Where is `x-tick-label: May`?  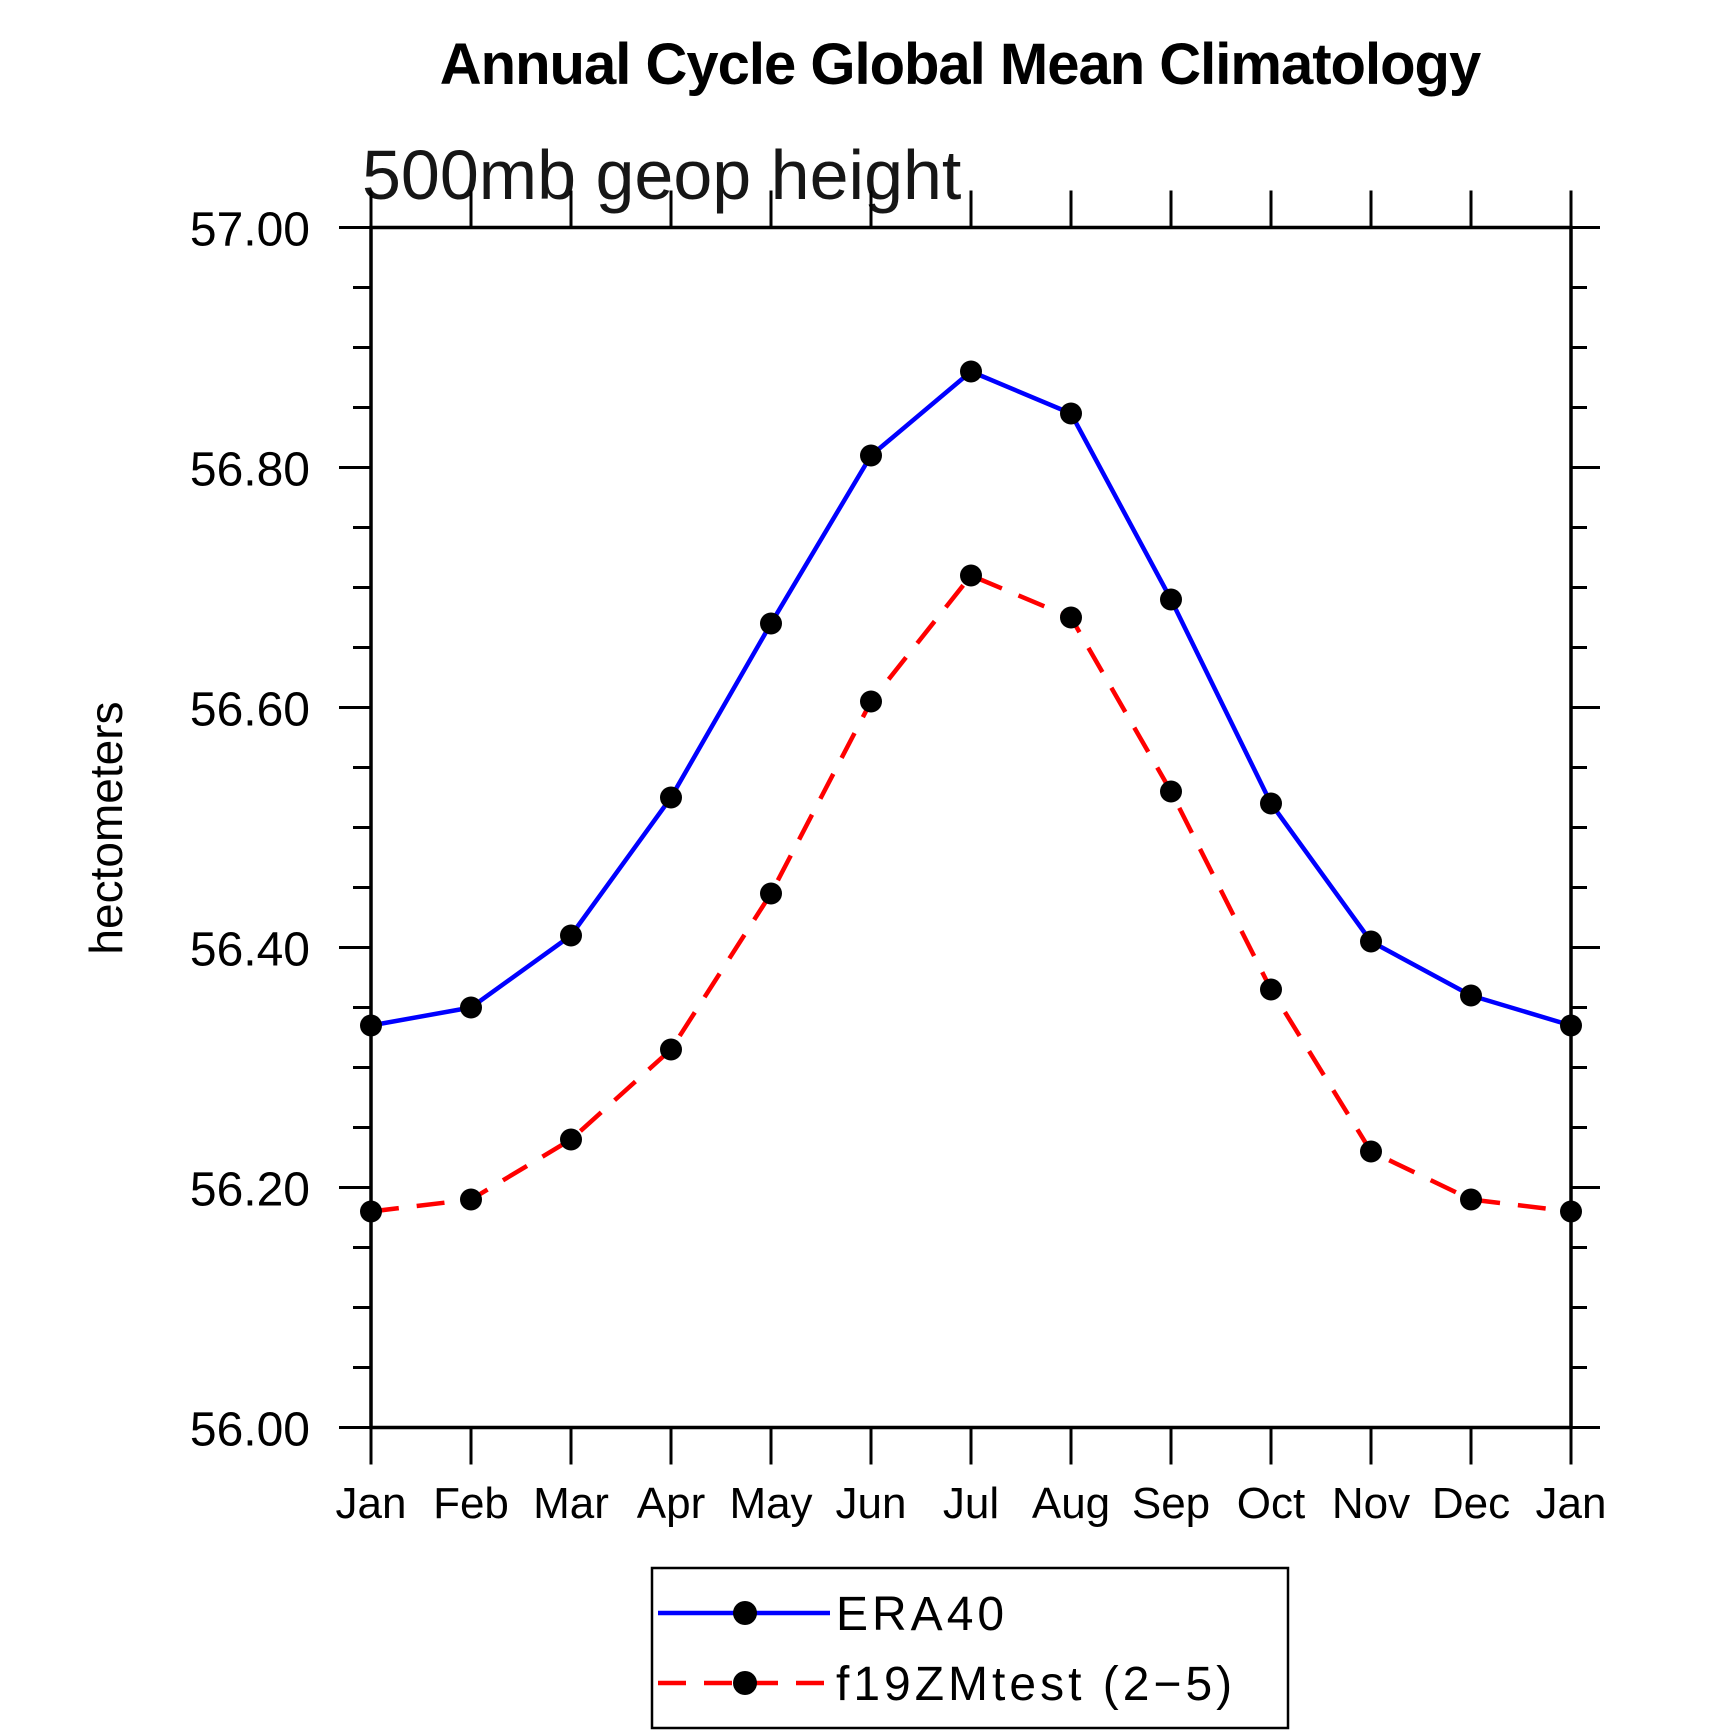
x-tick-label: May is located at coordinates (770, 1503).